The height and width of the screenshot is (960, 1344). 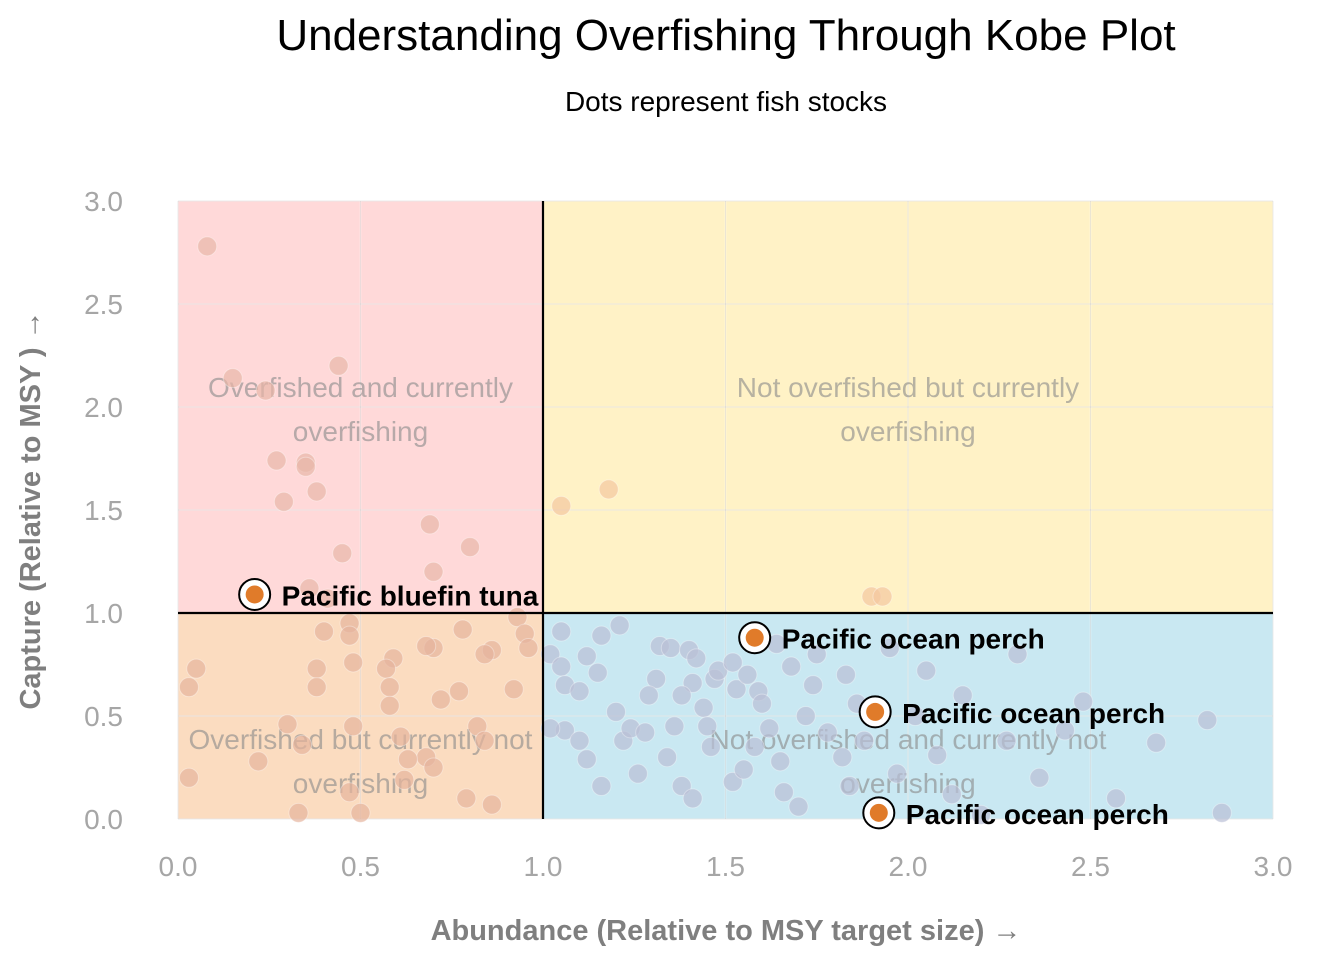 I want to click on y-tick-label: 0.5, so click(x=103, y=716).